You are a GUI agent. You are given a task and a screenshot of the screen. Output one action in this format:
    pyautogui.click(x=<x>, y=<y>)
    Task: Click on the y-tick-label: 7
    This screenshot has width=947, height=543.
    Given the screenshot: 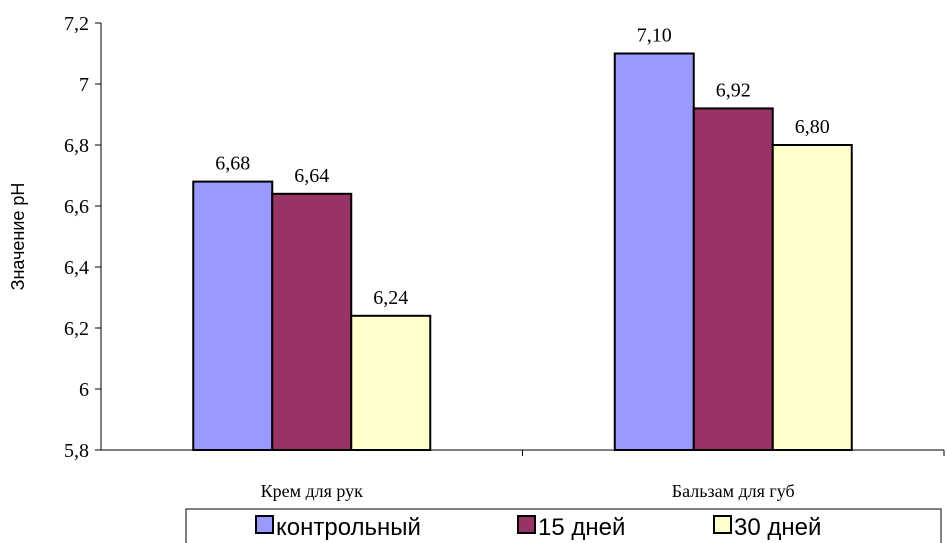 What is the action you would take?
    pyautogui.click(x=84, y=85)
    